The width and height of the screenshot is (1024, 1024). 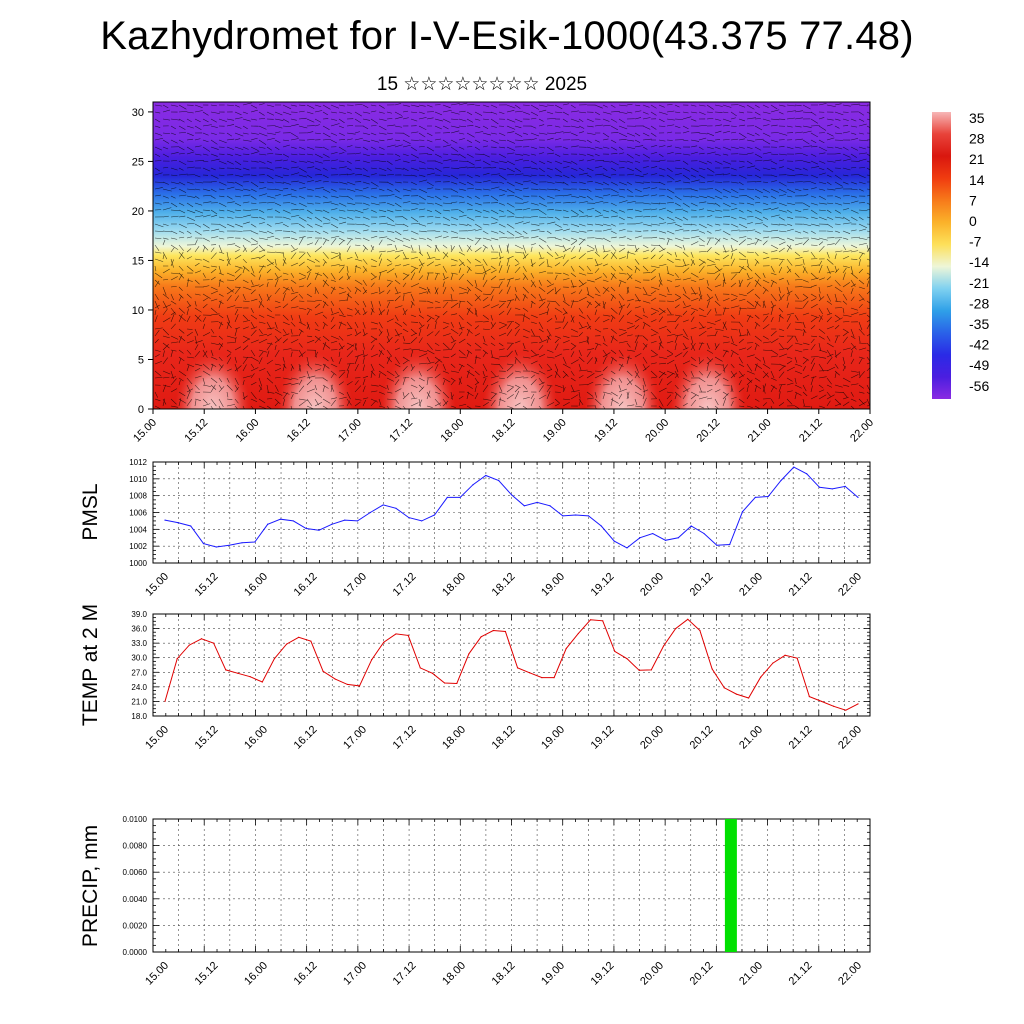 I want to click on colorbar-label: -14, so click(x=979, y=262).